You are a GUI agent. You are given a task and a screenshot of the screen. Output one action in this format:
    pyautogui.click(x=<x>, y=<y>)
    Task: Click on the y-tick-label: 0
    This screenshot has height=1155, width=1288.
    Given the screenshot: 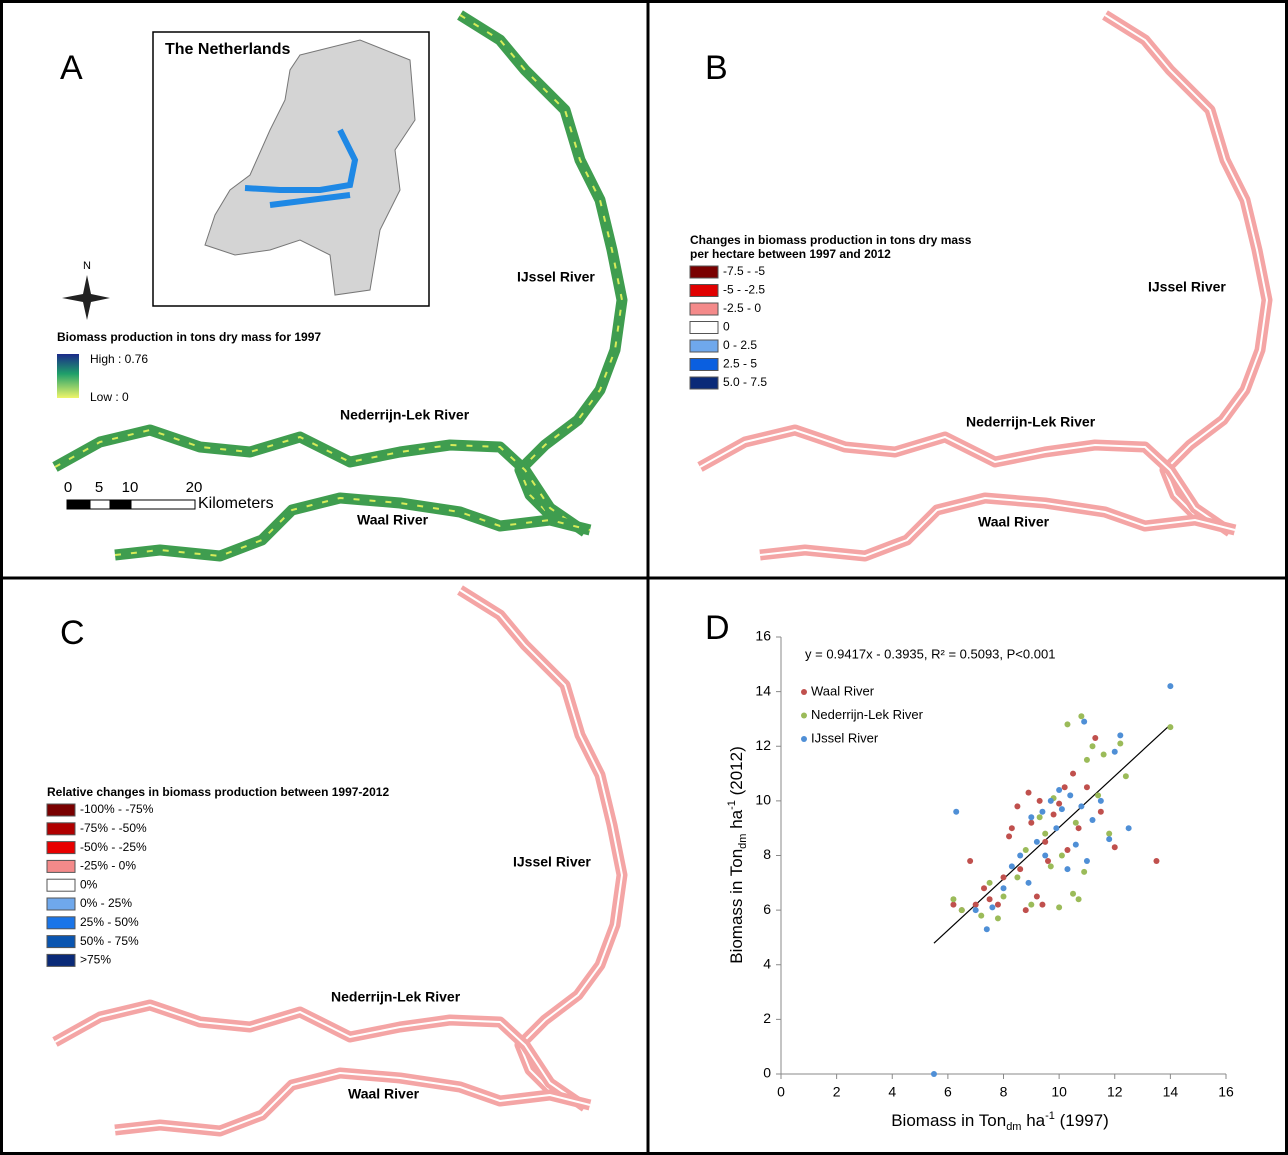 What is the action you would take?
    pyautogui.click(x=767, y=1073)
    